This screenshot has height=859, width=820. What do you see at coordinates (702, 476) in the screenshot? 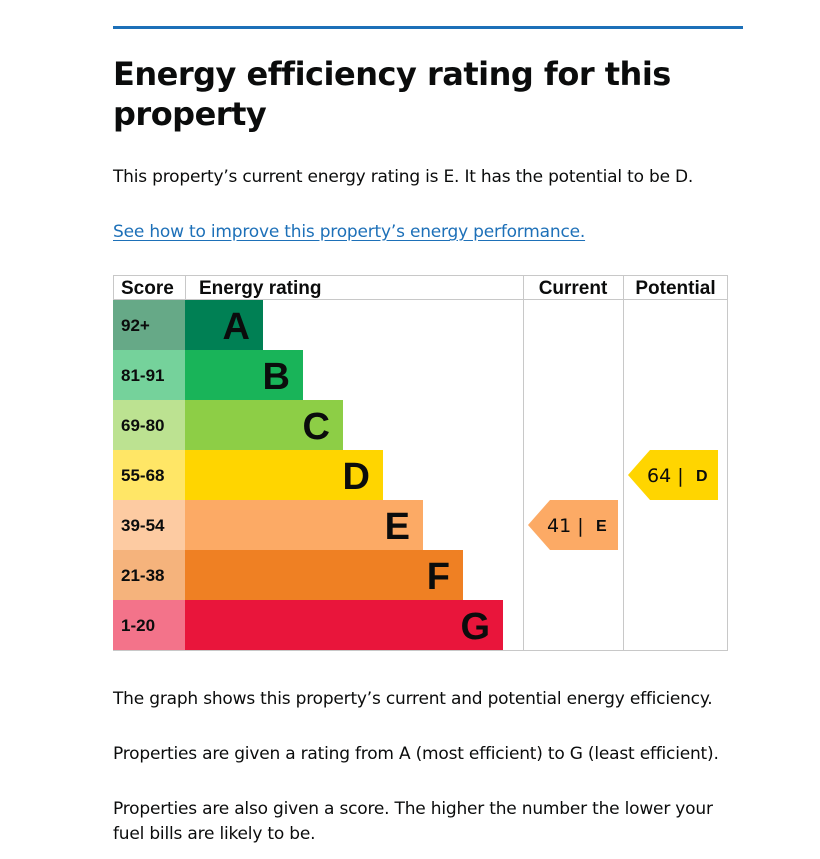
I see `potential-letter: D` at bounding box center [702, 476].